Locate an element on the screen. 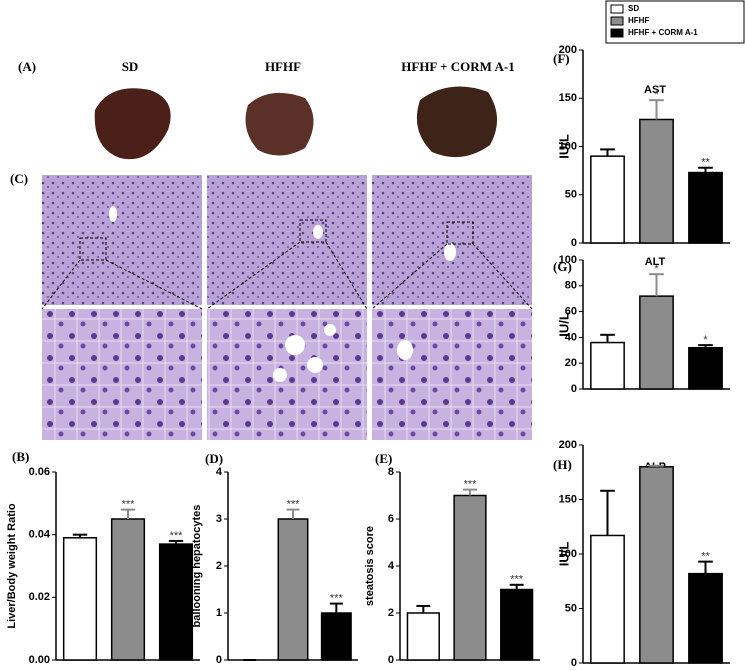 This screenshot has height=671, width=745. legend: SD HFHF HFHF + CORM A-1 is located at coordinates (675, 22).